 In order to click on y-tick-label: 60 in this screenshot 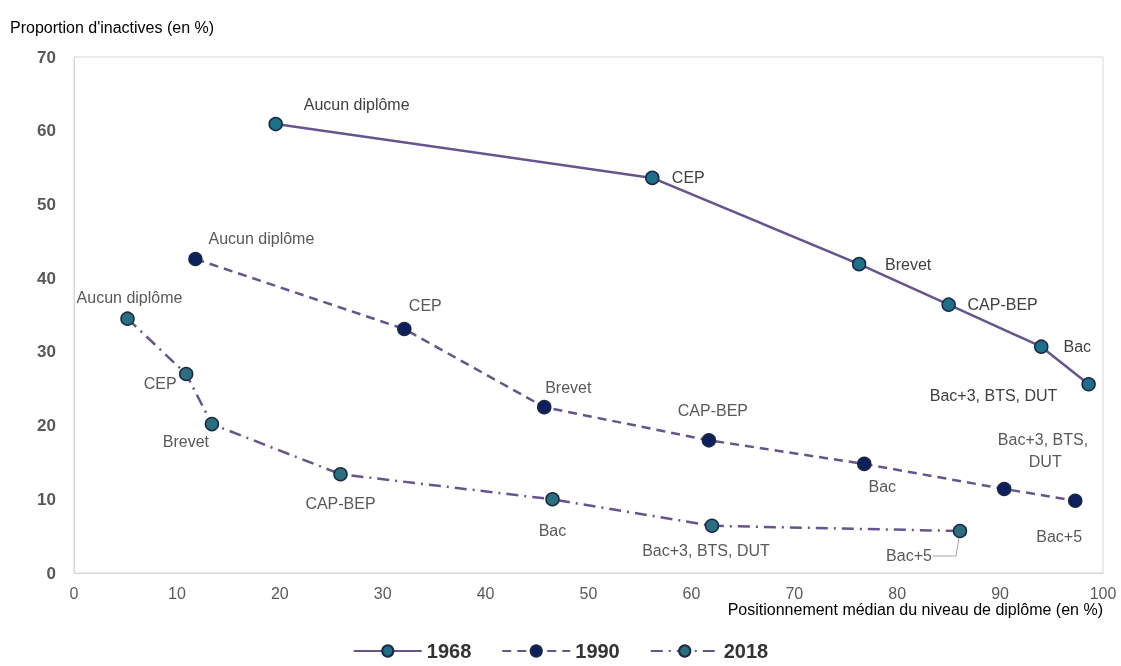, I will do `click(46, 131)`.